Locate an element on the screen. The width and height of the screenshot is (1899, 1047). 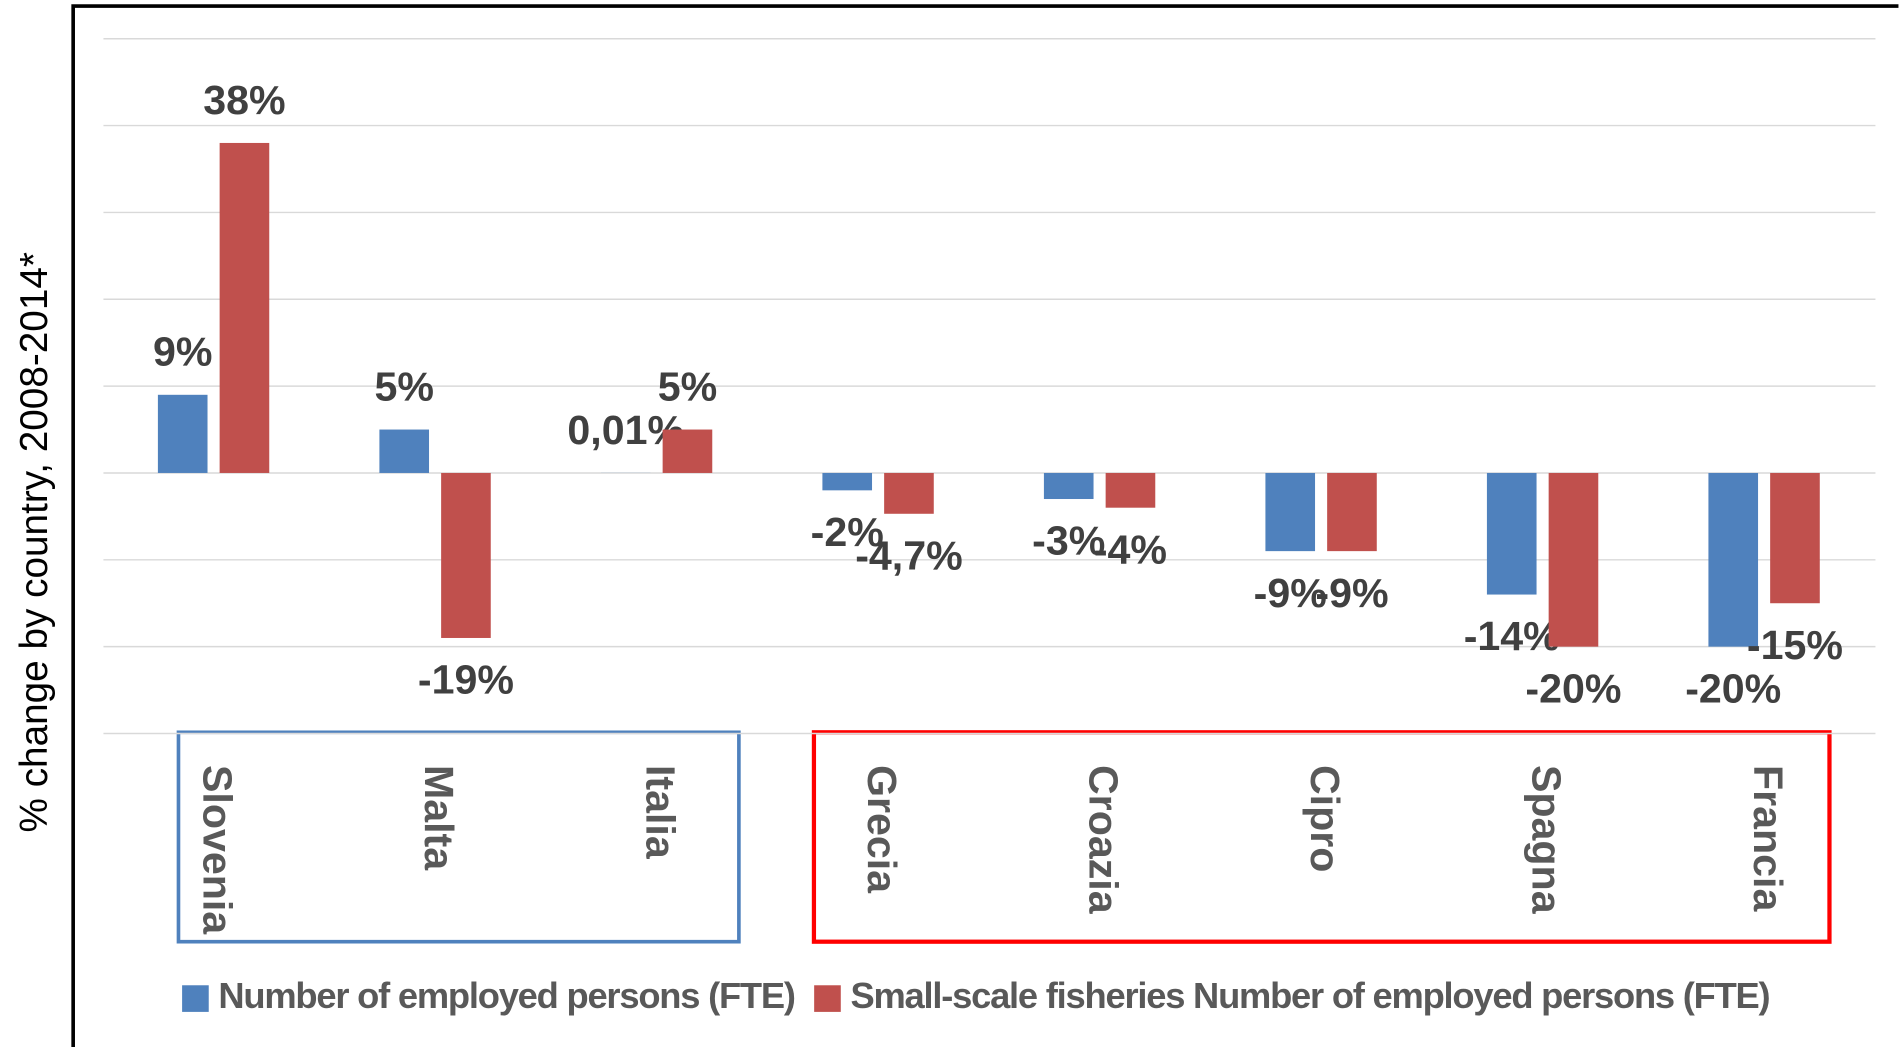
data-label: -3% is located at coordinates (1068, 541).